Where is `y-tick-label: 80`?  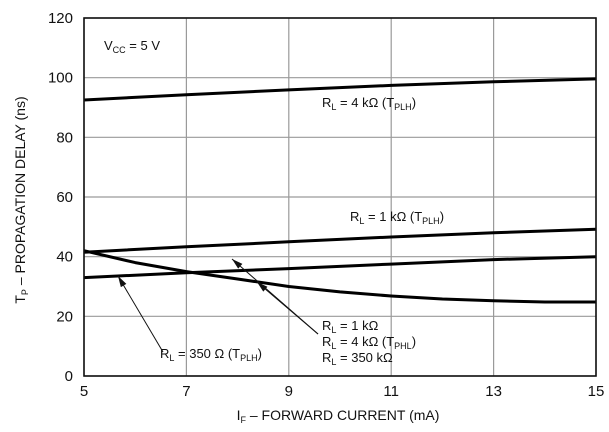
y-tick-label: 80 is located at coordinates (64, 137).